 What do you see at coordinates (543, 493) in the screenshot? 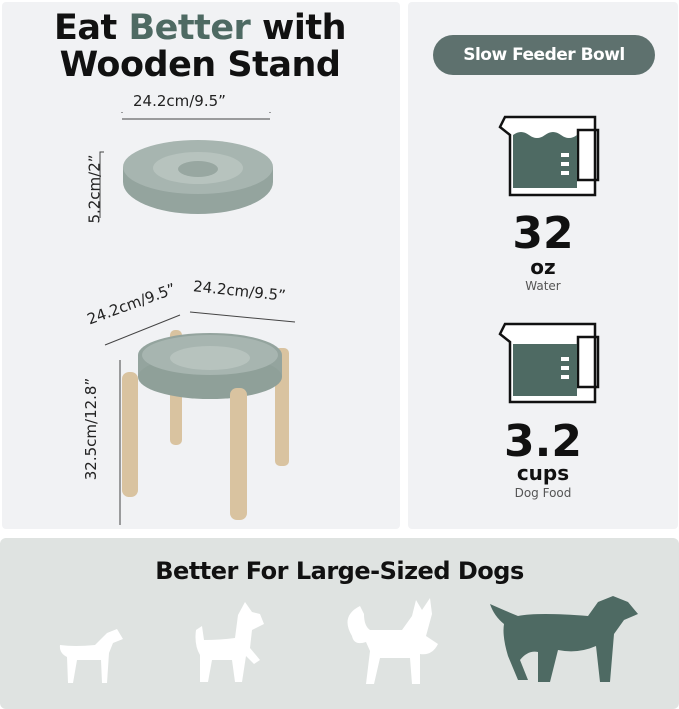
I see `food-label: Dog Food` at bounding box center [543, 493].